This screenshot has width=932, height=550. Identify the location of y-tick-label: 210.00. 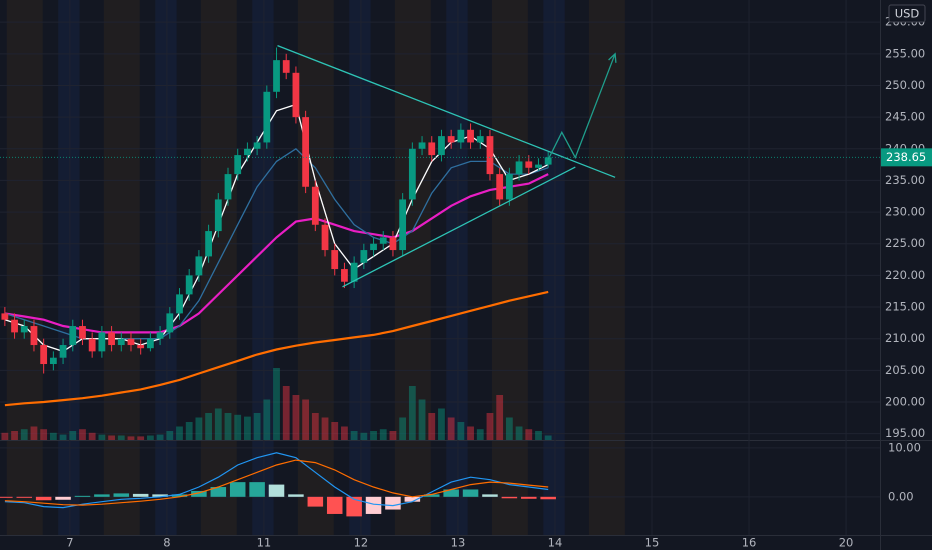
(905, 338).